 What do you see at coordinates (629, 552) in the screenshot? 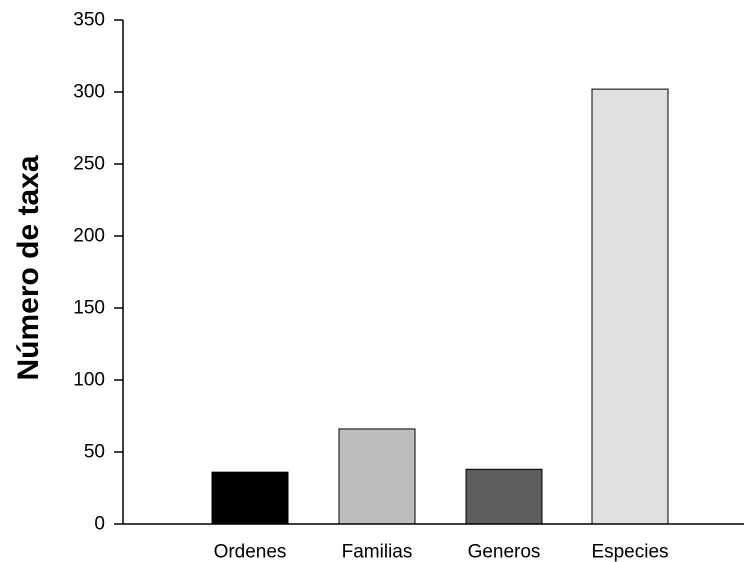
I see `x-tick-label-especies: Especies` at bounding box center [629, 552].